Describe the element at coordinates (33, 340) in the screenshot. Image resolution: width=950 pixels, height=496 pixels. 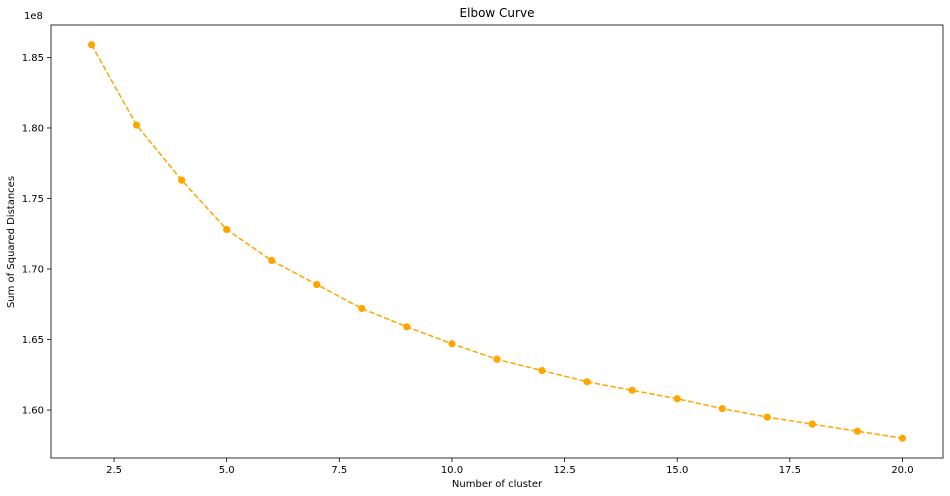
I see `y-tick-label: 1.65` at that location.